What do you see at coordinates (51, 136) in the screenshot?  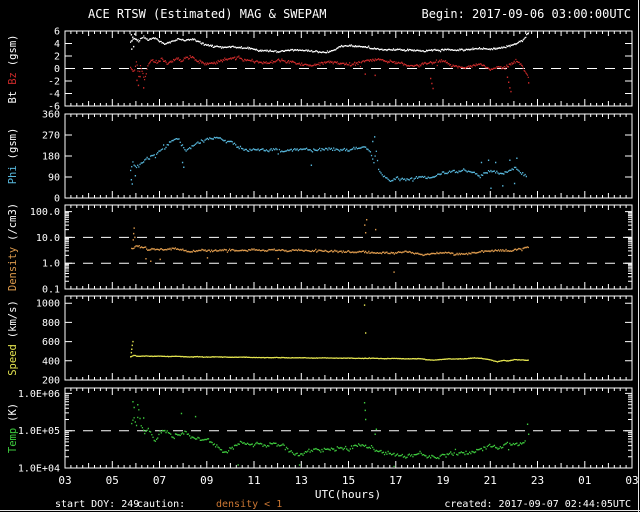 I see `y-tick-label-phi: 270` at bounding box center [51, 136].